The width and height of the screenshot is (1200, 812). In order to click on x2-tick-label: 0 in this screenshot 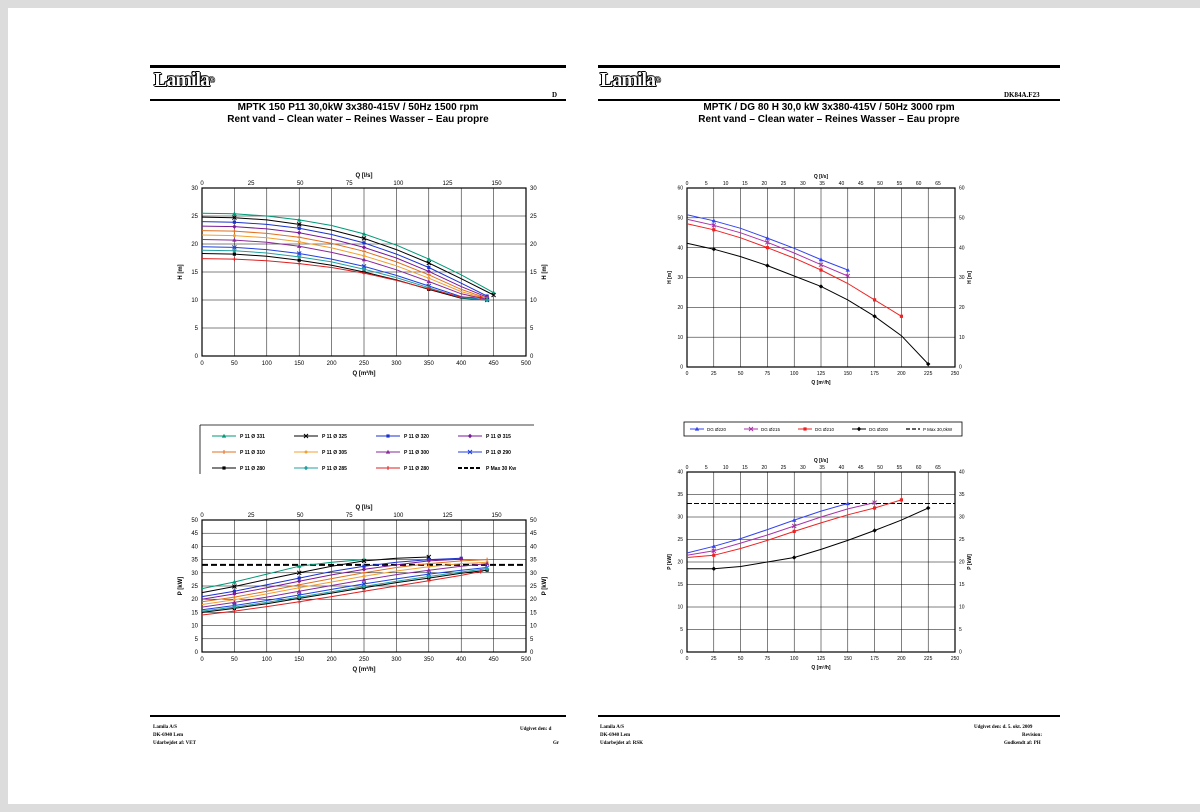, I will do `click(202, 184)`.